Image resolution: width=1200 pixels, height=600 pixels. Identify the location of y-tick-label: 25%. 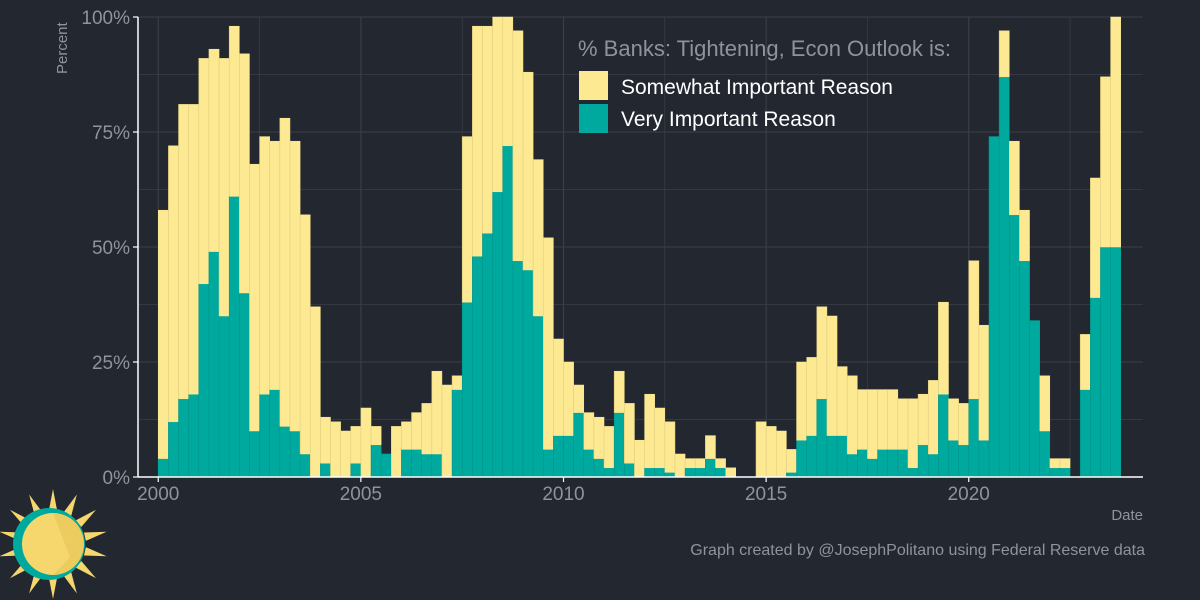
(111, 363).